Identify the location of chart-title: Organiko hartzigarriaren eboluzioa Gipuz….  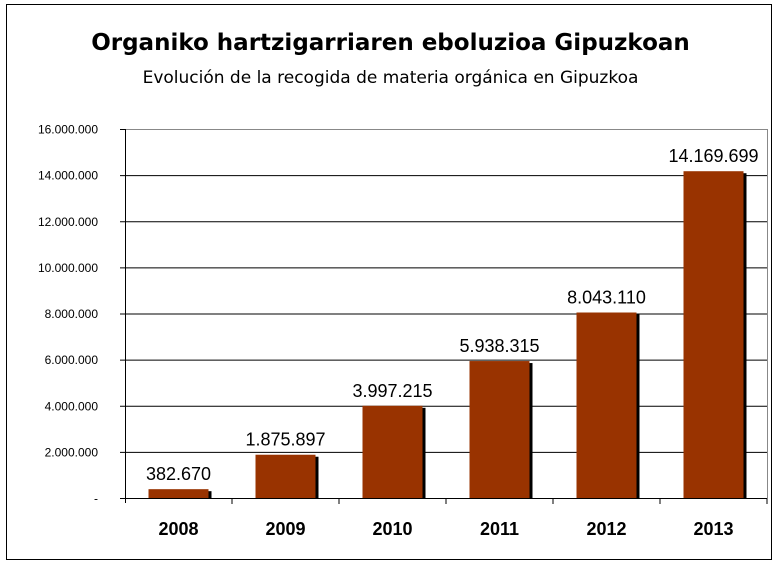
(390, 43).